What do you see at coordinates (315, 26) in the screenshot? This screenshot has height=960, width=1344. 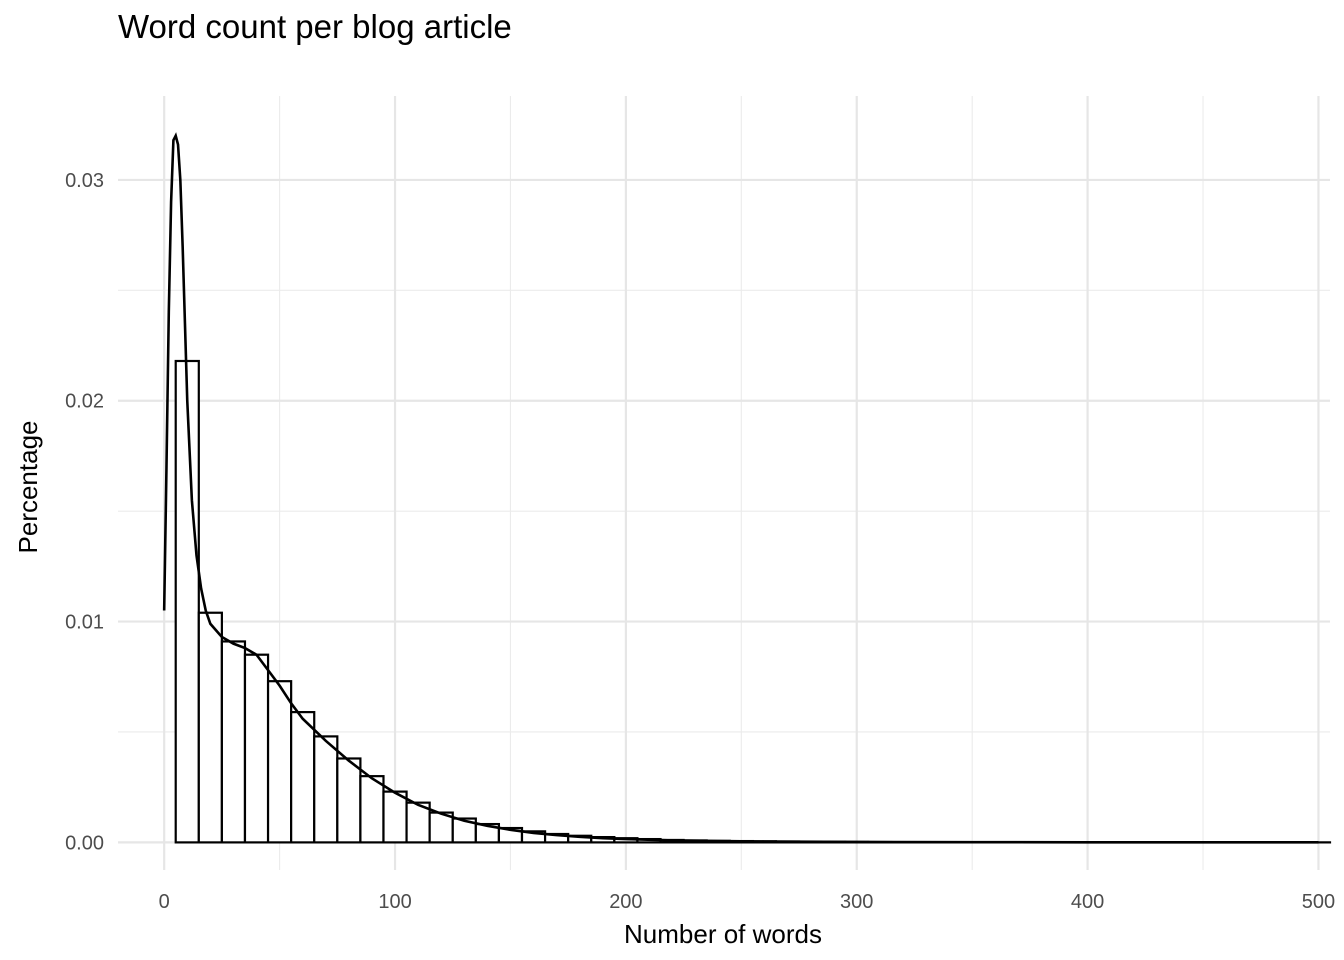 I see `chart-title: Word count per blog article` at bounding box center [315, 26].